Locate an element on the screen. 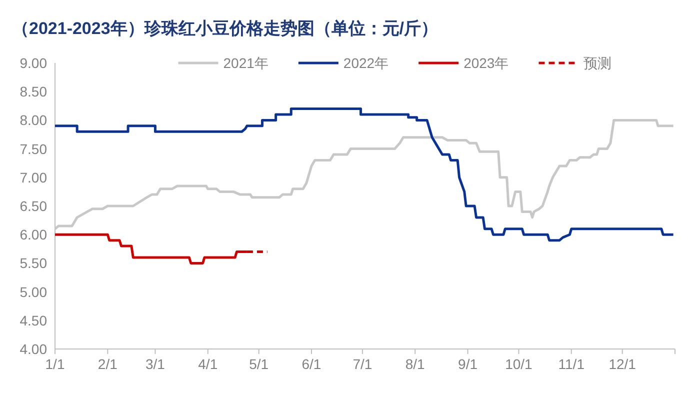 The height and width of the screenshot is (397, 700). title: （2021-2023年）珍珠红小豆价格走势图（单位：元/斤） is located at coordinates (225, 28).